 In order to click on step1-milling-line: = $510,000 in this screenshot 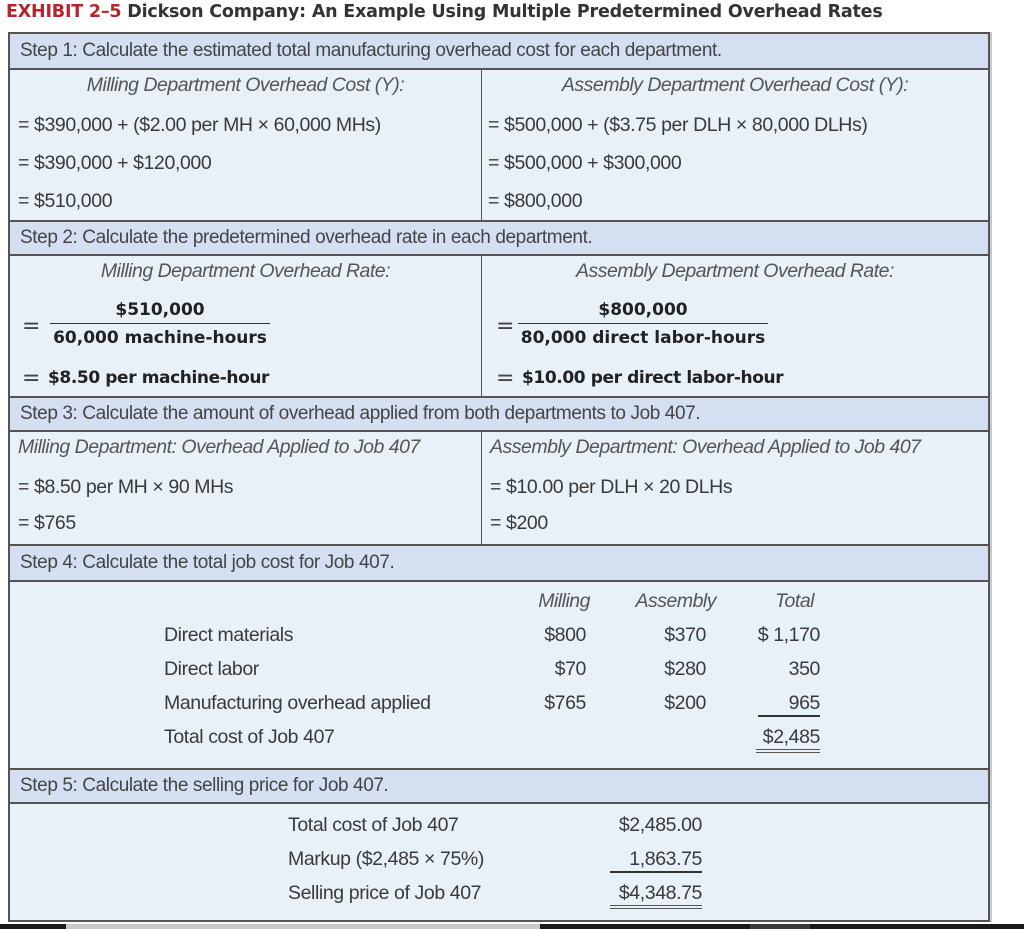, I will do `click(65, 201)`.